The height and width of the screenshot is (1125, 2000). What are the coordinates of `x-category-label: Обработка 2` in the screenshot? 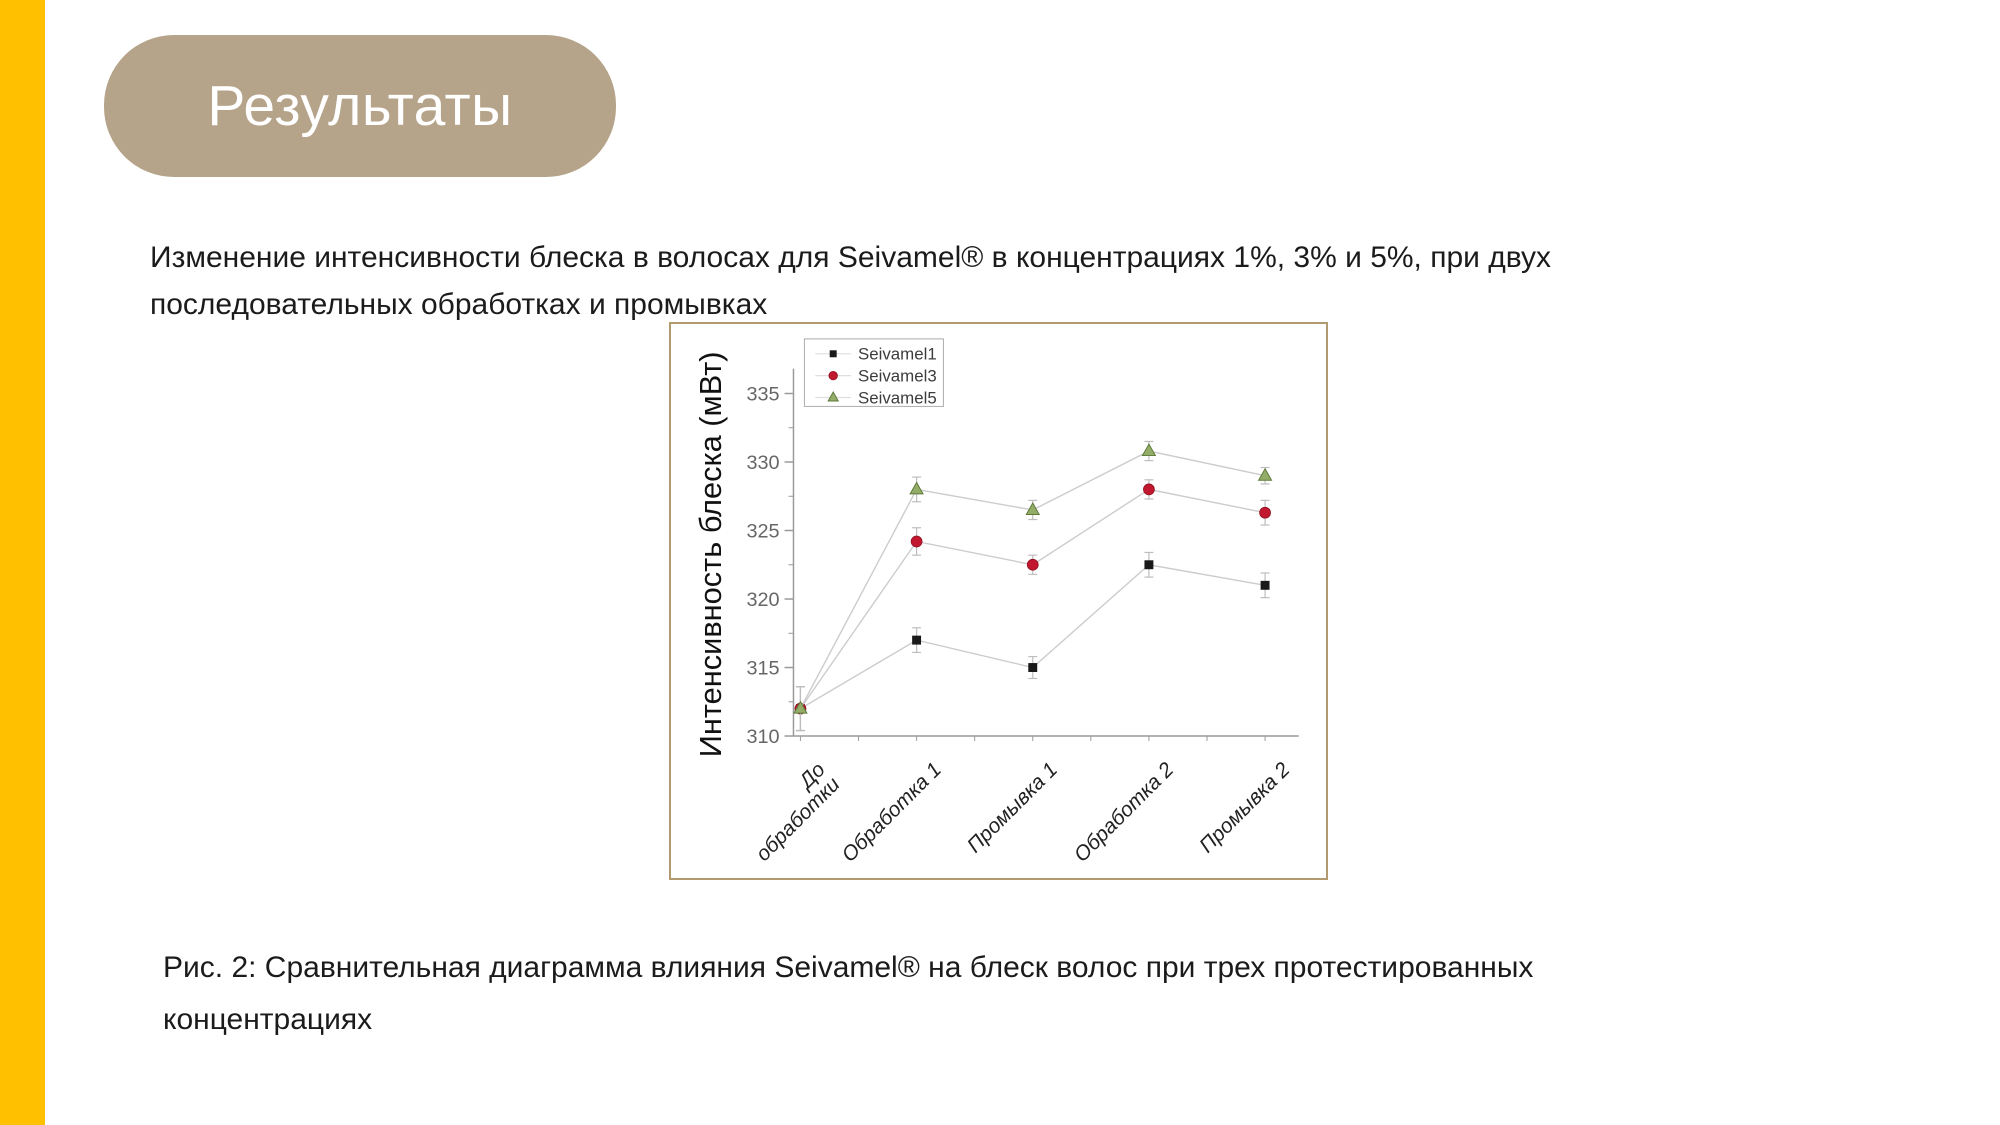 It's located at (1124, 812).